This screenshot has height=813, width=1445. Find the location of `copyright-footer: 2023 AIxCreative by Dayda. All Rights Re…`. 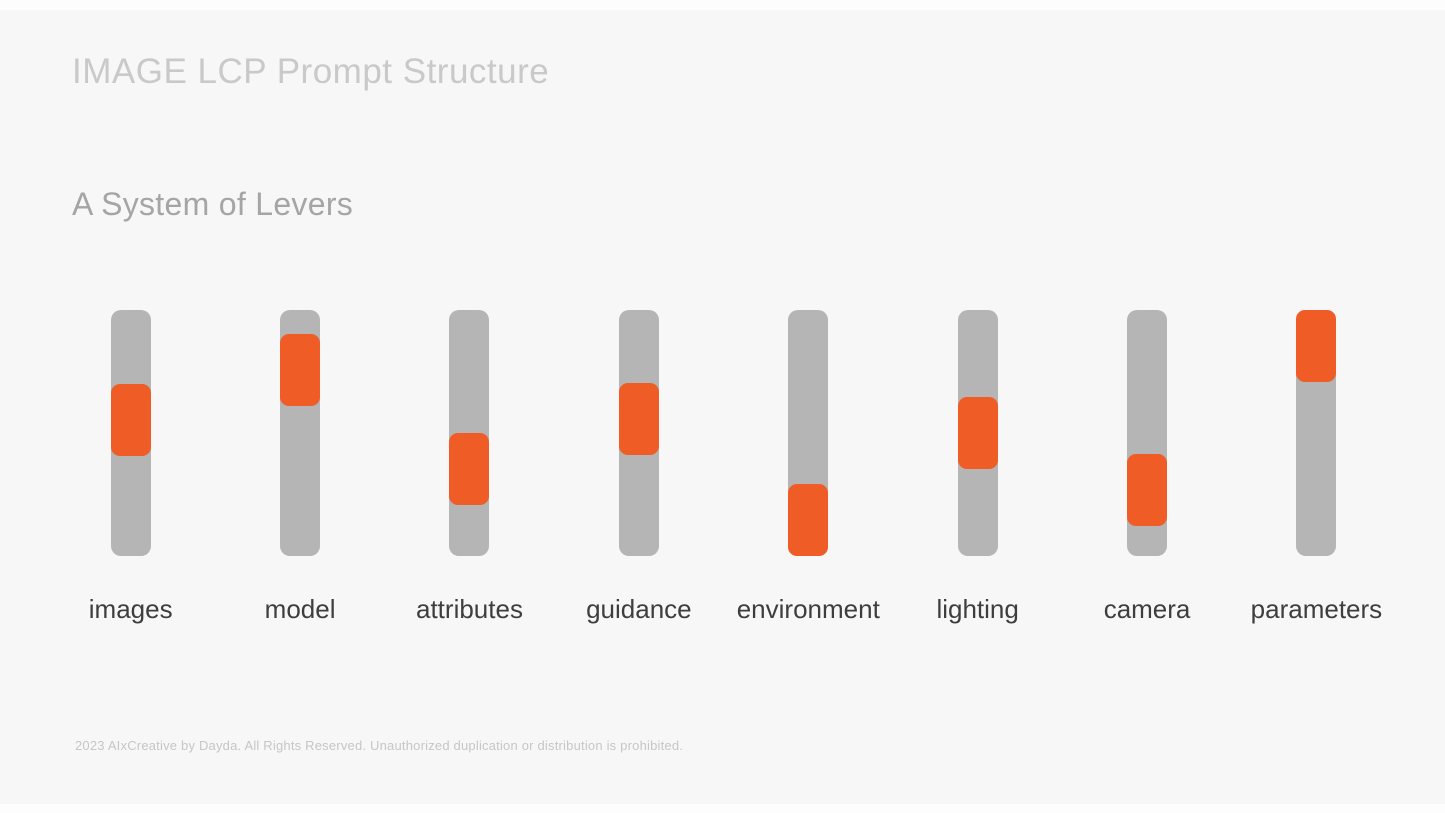

copyright-footer: 2023 AIxCreative by Dayda. All Rights Re… is located at coordinates (379, 745).